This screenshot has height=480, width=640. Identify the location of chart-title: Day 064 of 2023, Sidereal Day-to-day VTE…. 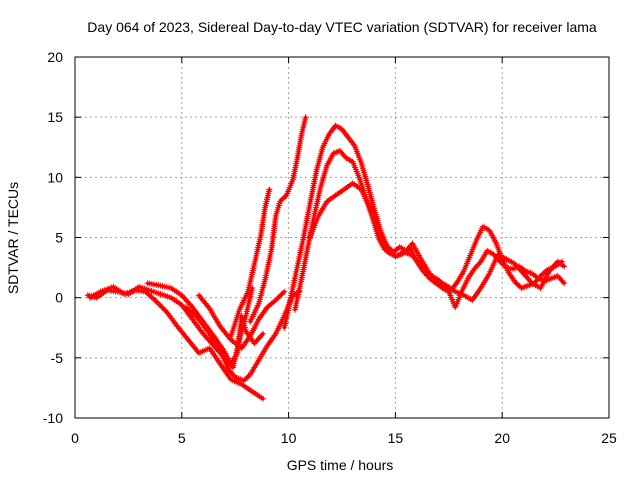
(342, 27).